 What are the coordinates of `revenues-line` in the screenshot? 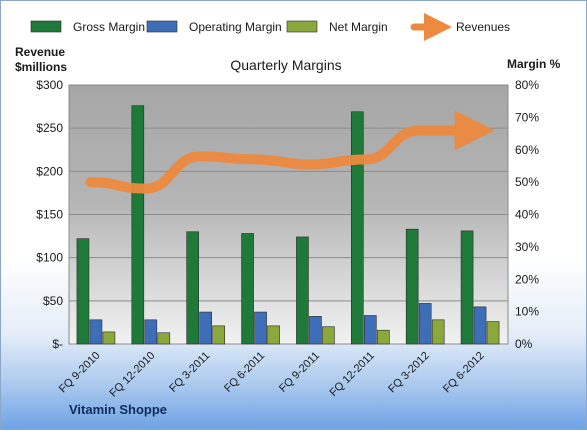 It's located at (290, 152).